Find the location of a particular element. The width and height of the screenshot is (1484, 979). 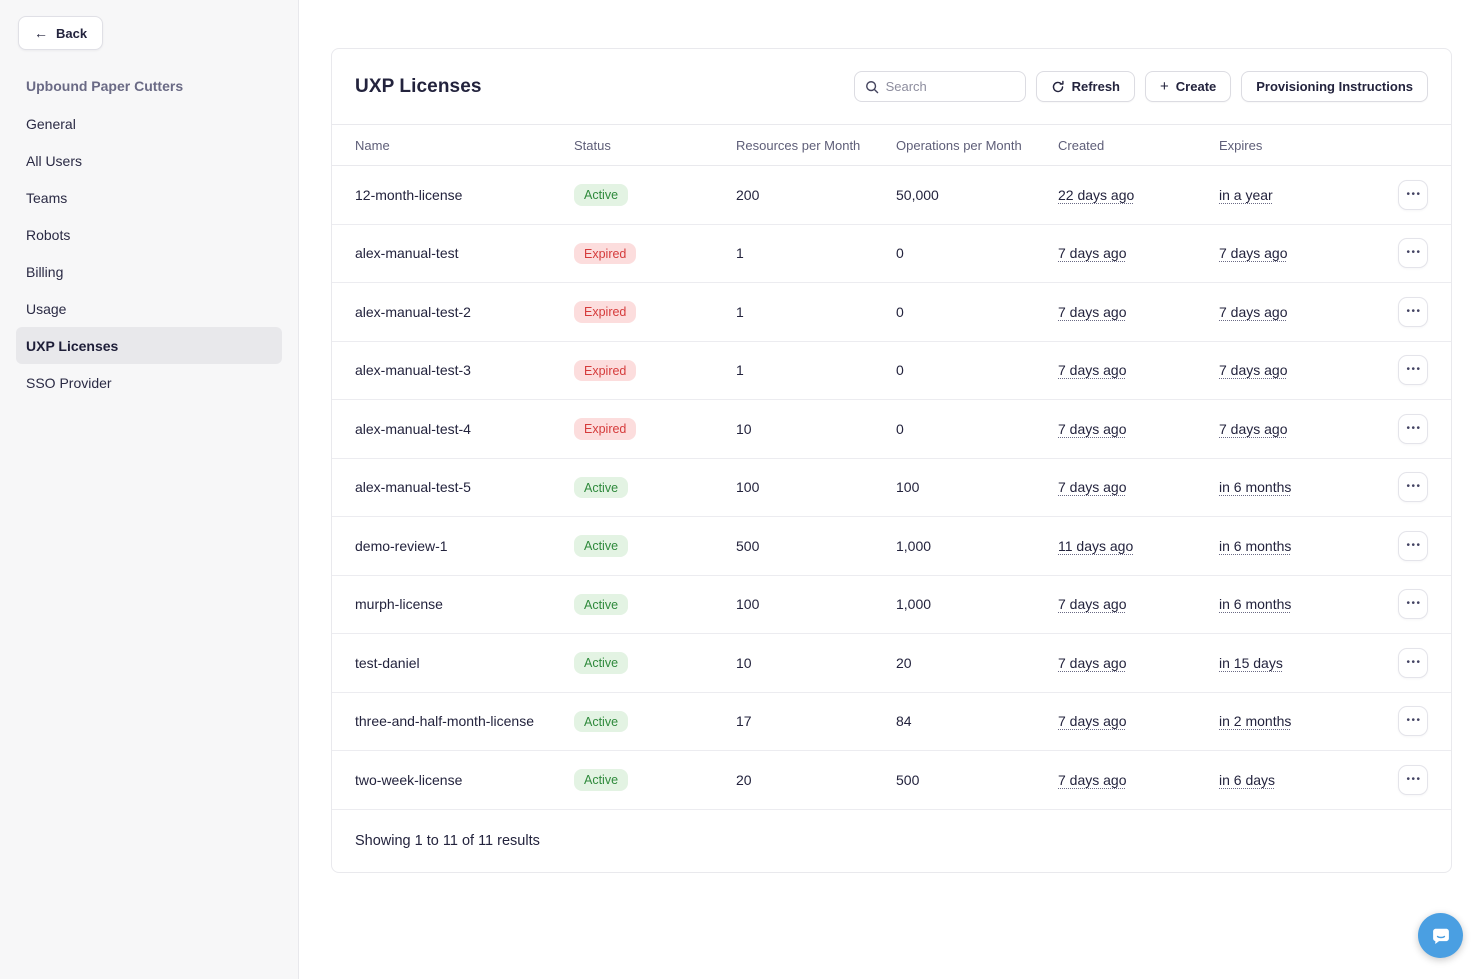

sidebar-item-general: General is located at coordinates (51, 123).